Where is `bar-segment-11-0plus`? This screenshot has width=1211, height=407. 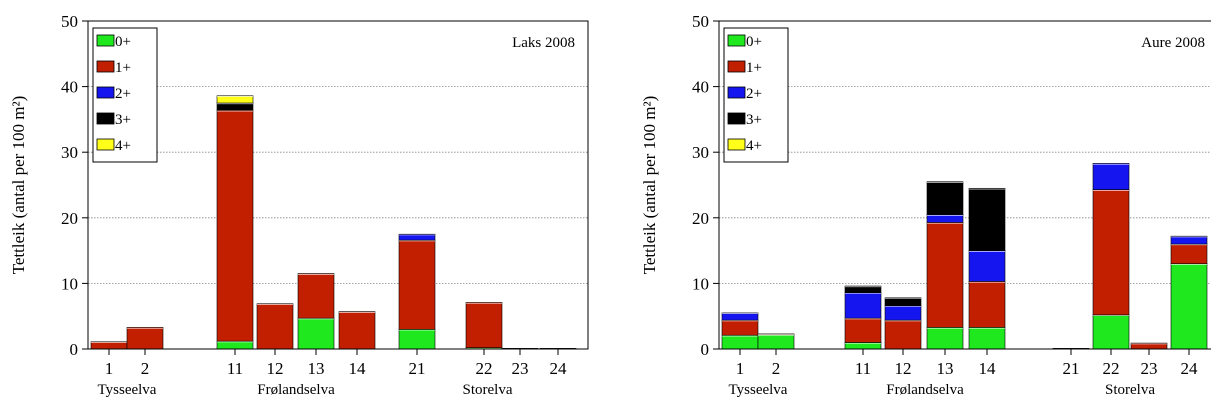
bar-segment-11-0plus is located at coordinates (235, 345).